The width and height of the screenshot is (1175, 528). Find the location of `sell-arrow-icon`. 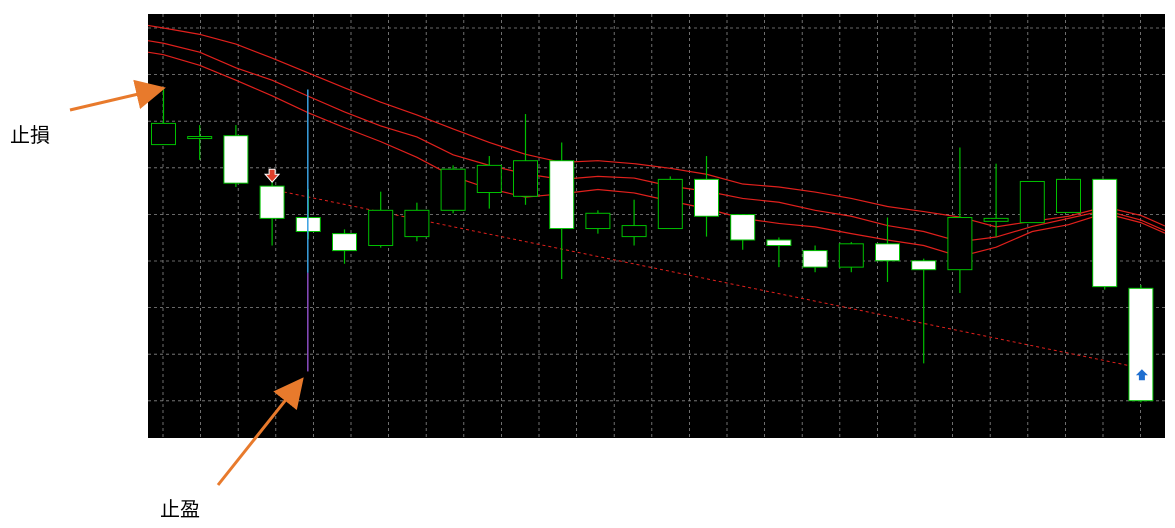

sell-arrow-icon is located at coordinates (272, 175).